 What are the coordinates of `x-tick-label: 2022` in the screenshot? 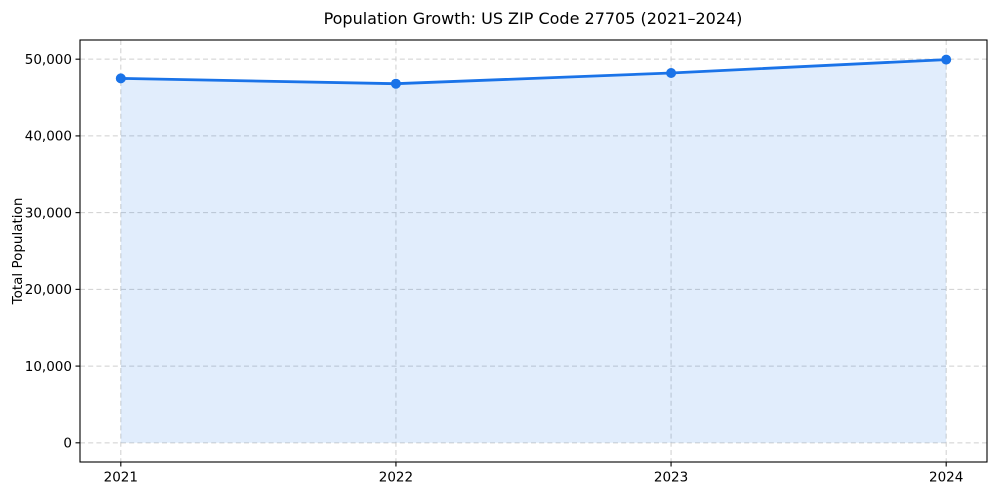 It's located at (396, 478).